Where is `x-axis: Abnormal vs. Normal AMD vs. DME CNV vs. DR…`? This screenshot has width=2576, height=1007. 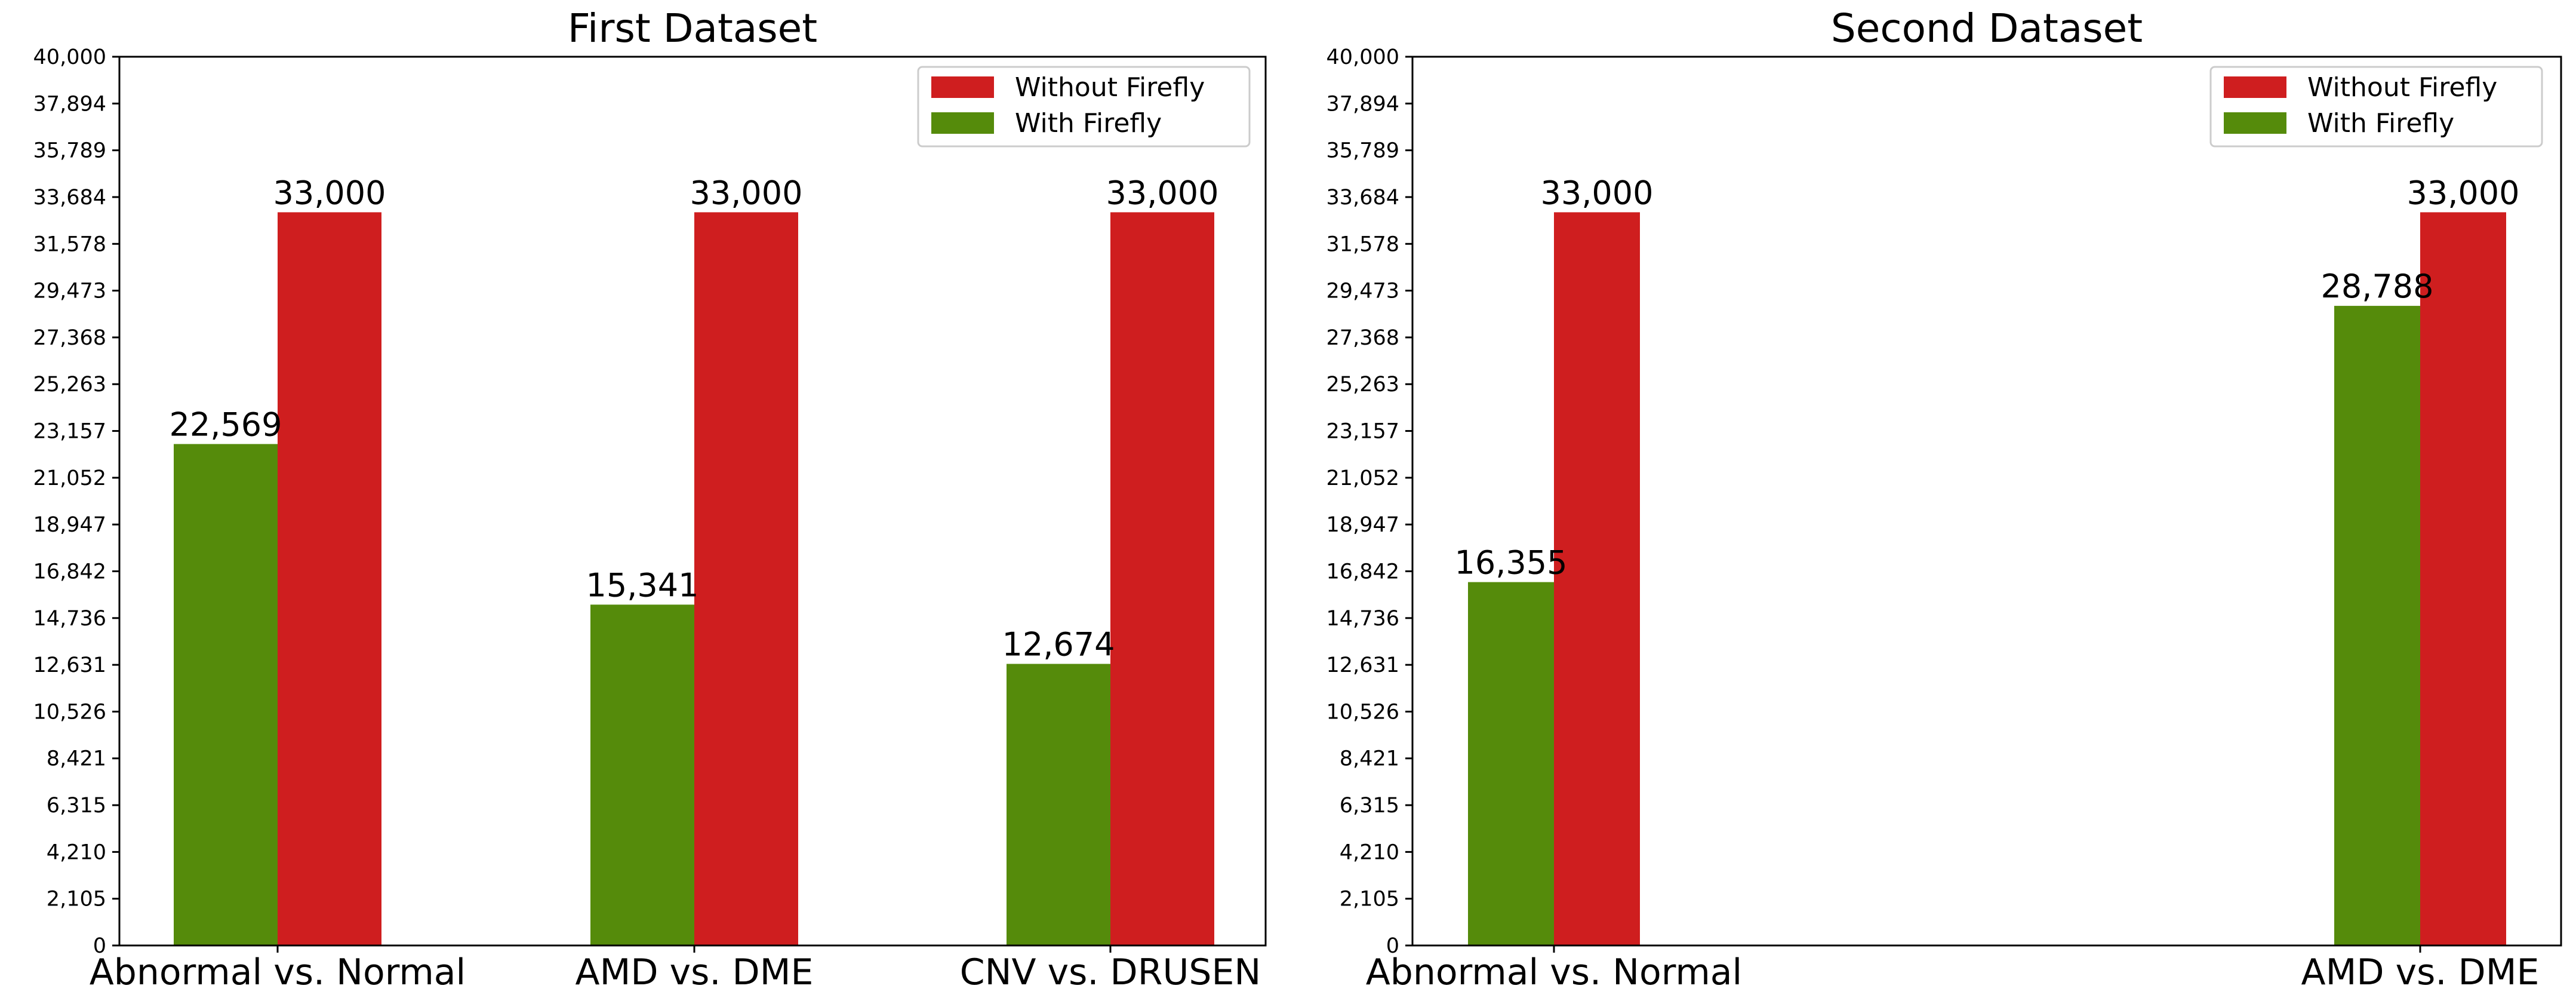
x-axis: Abnormal vs. Normal AMD vs. DME CNV vs. DR… is located at coordinates (675, 969).